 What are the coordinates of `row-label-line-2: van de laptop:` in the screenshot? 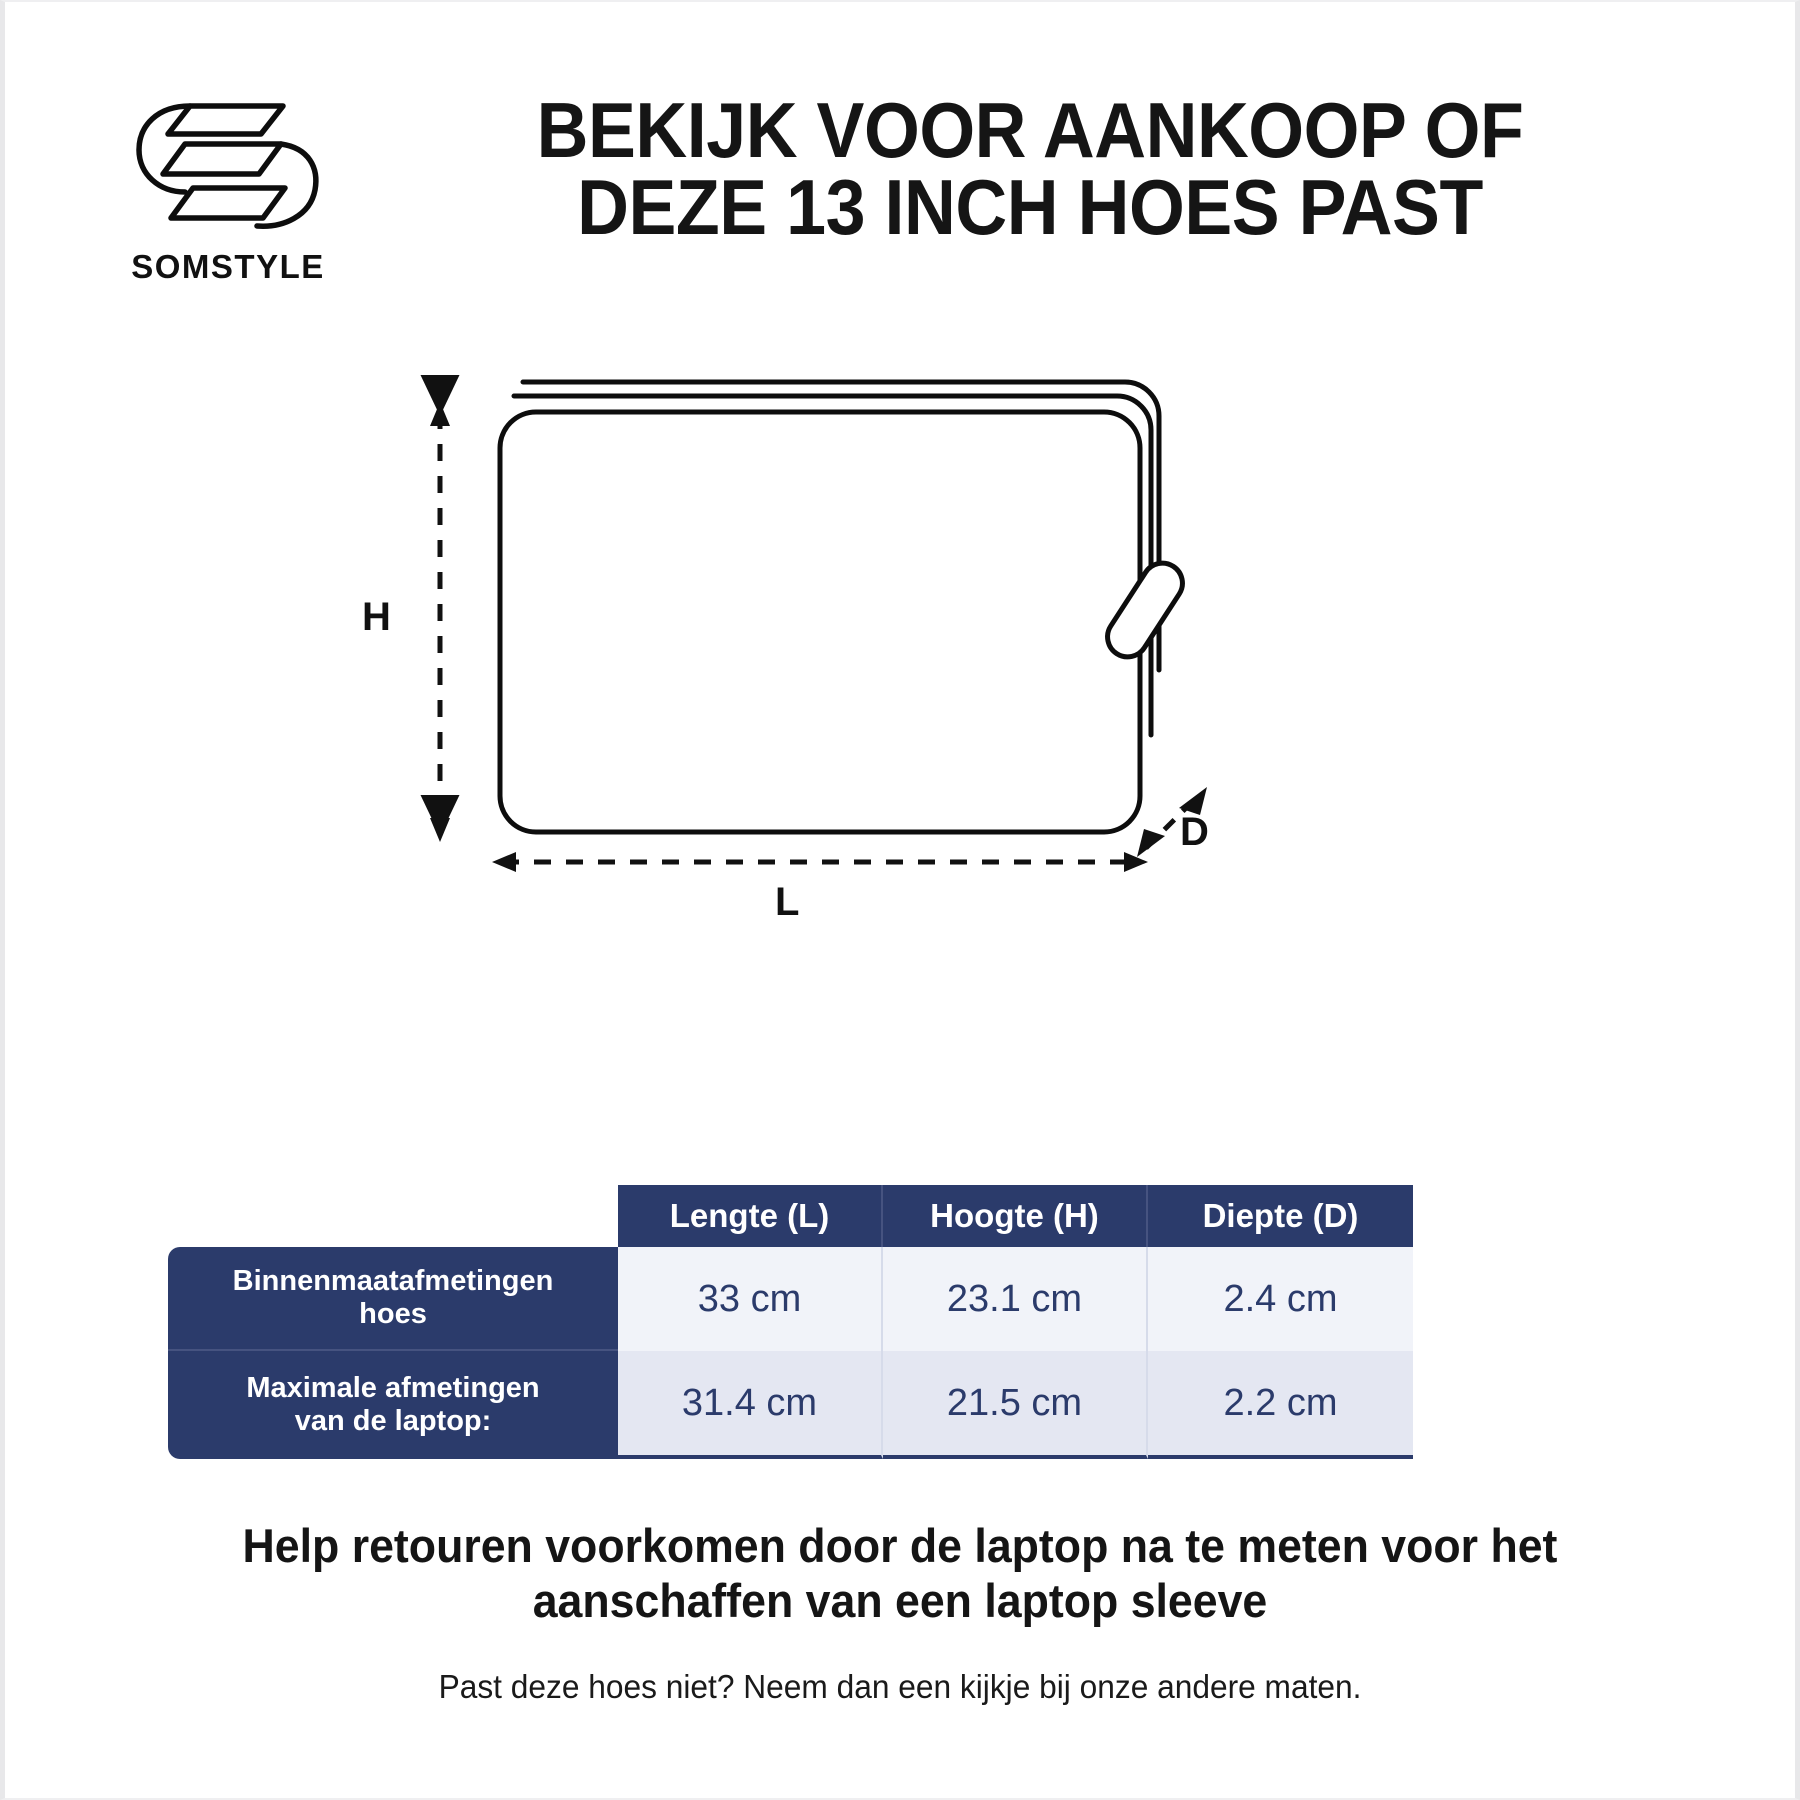 It's located at (393, 1421).